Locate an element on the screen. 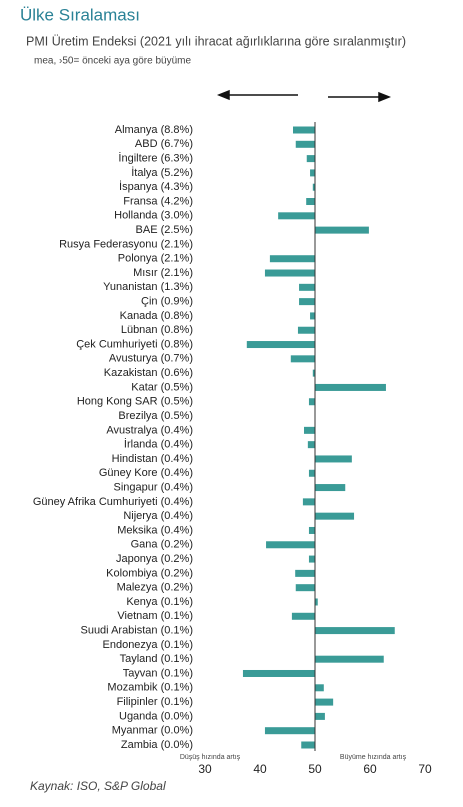 The width and height of the screenshot is (463, 807). y-tick-label: İrlanda (0.4%) is located at coordinates (158, 444).